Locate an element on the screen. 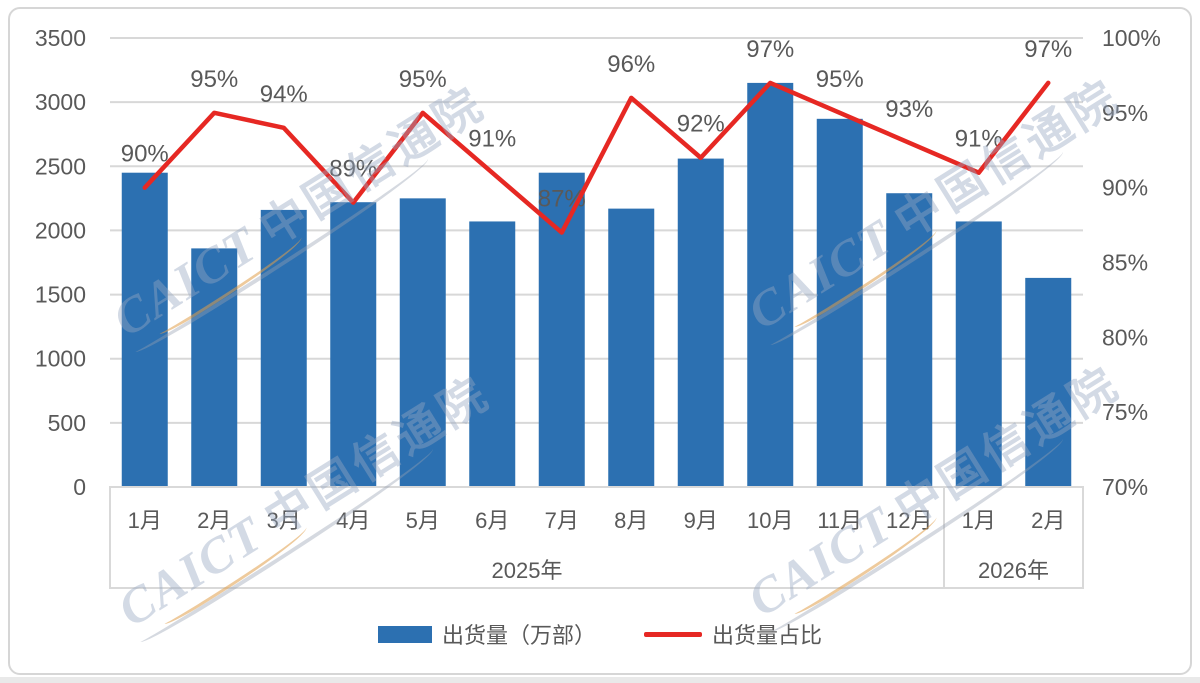  legend: 出货量（万部） 出货量占比 is located at coordinates (600, 634).